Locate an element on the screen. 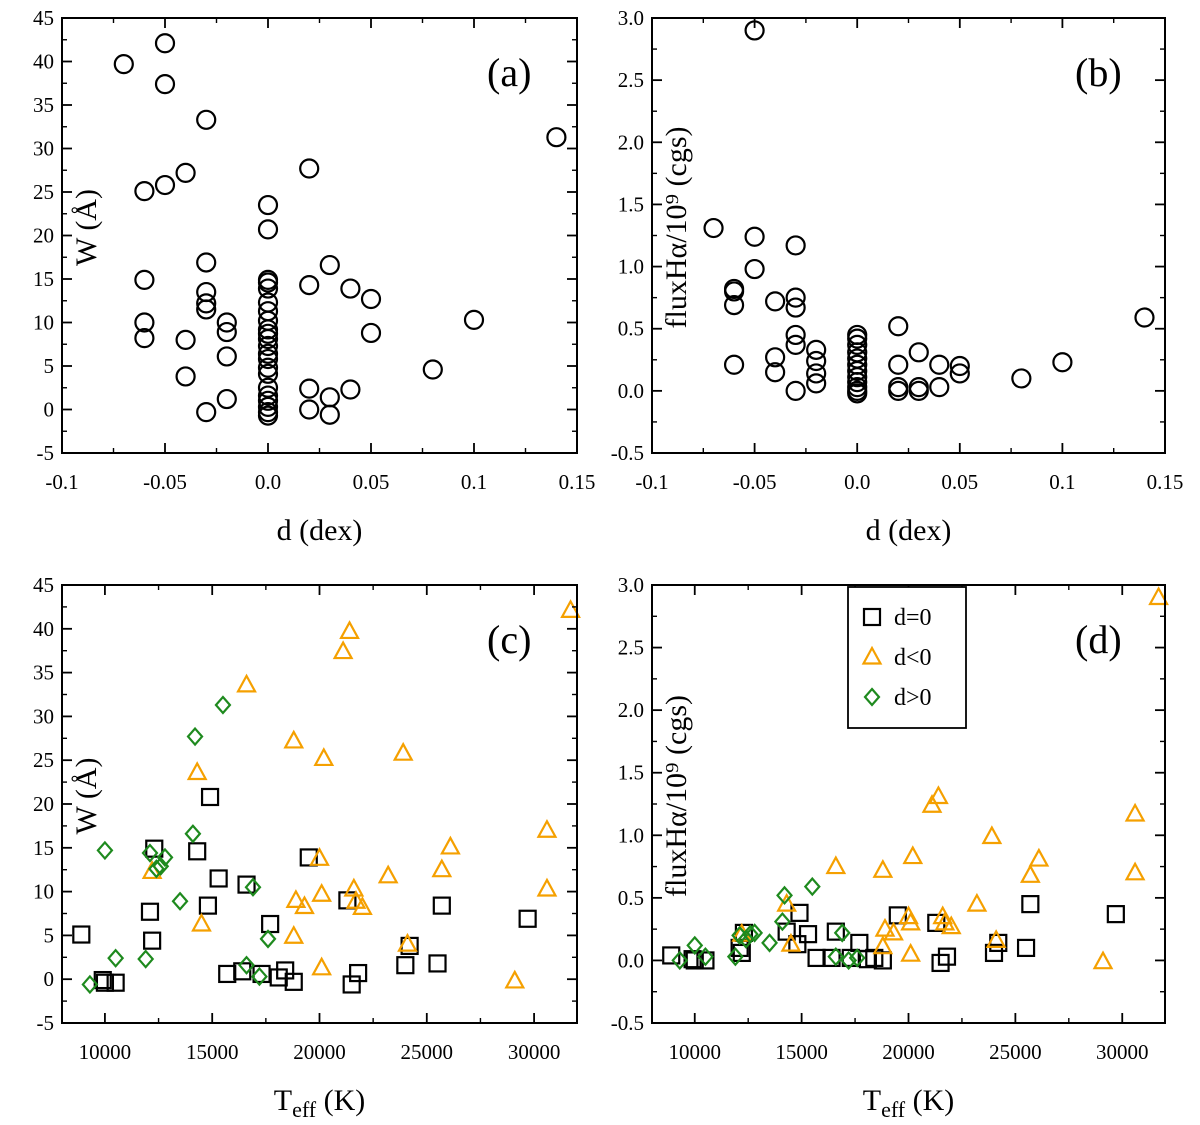 Image resolution: width=1200 pixels, height=1125 pixels. panel-label: (d) is located at coordinates (1098, 639).